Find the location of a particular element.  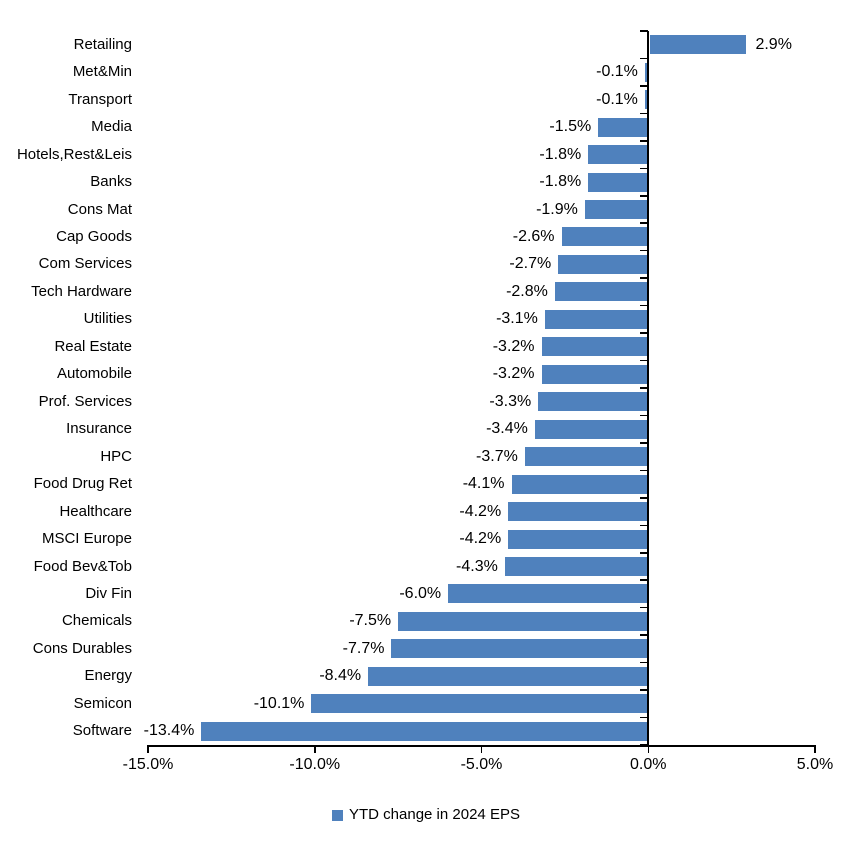

category-label: Tech Hardware is located at coordinates (81, 291).